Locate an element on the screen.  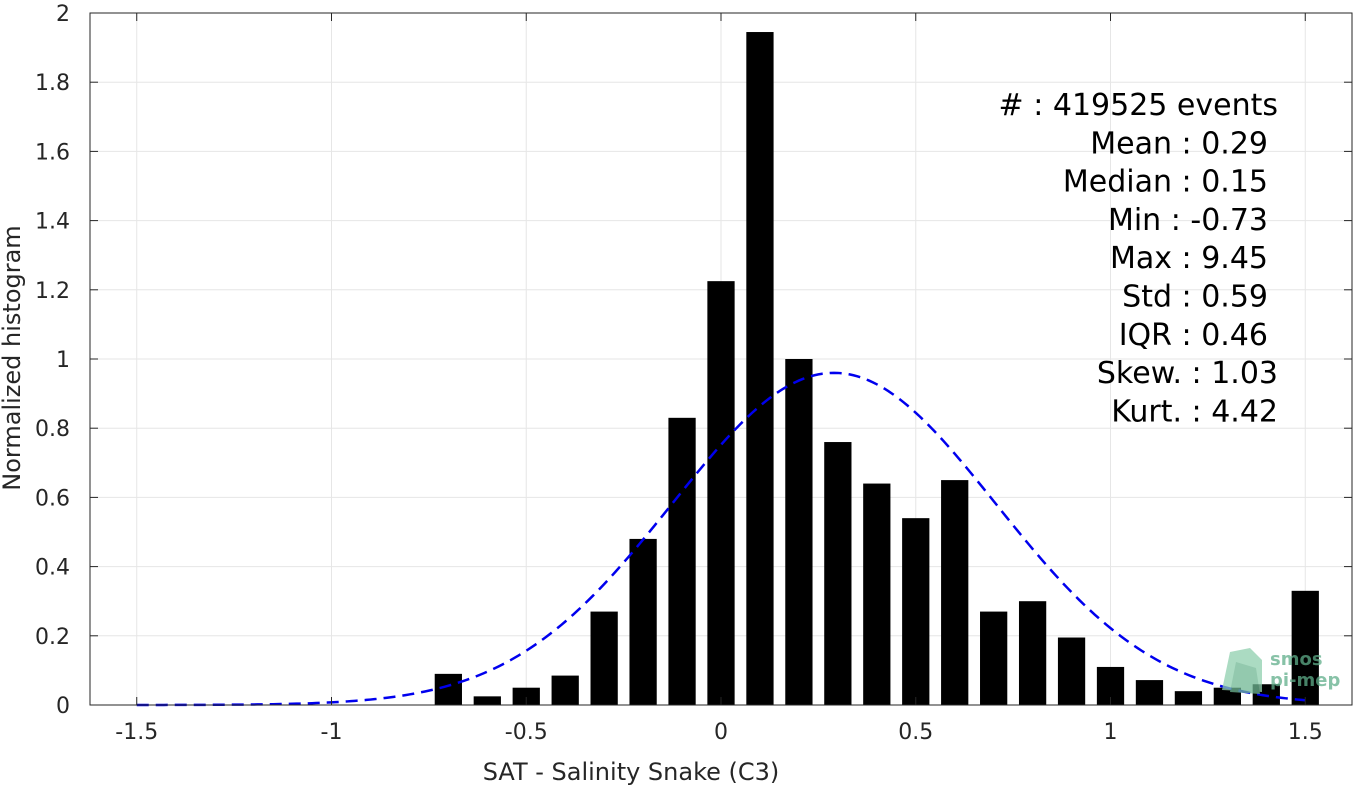
y-tick-label: 0.4 is located at coordinates (52, 568).